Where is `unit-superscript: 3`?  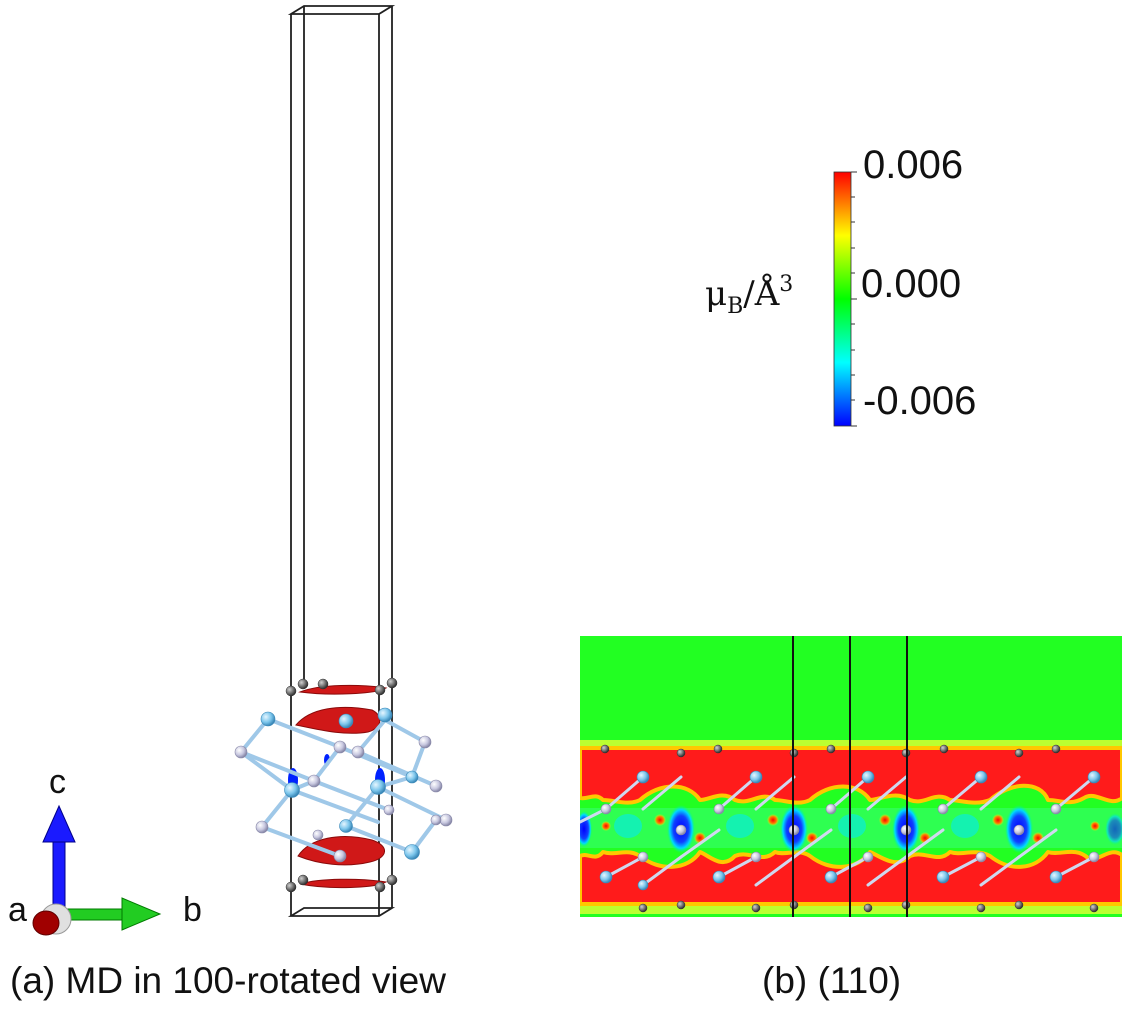
unit-superscript: 3 is located at coordinates (786, 284).